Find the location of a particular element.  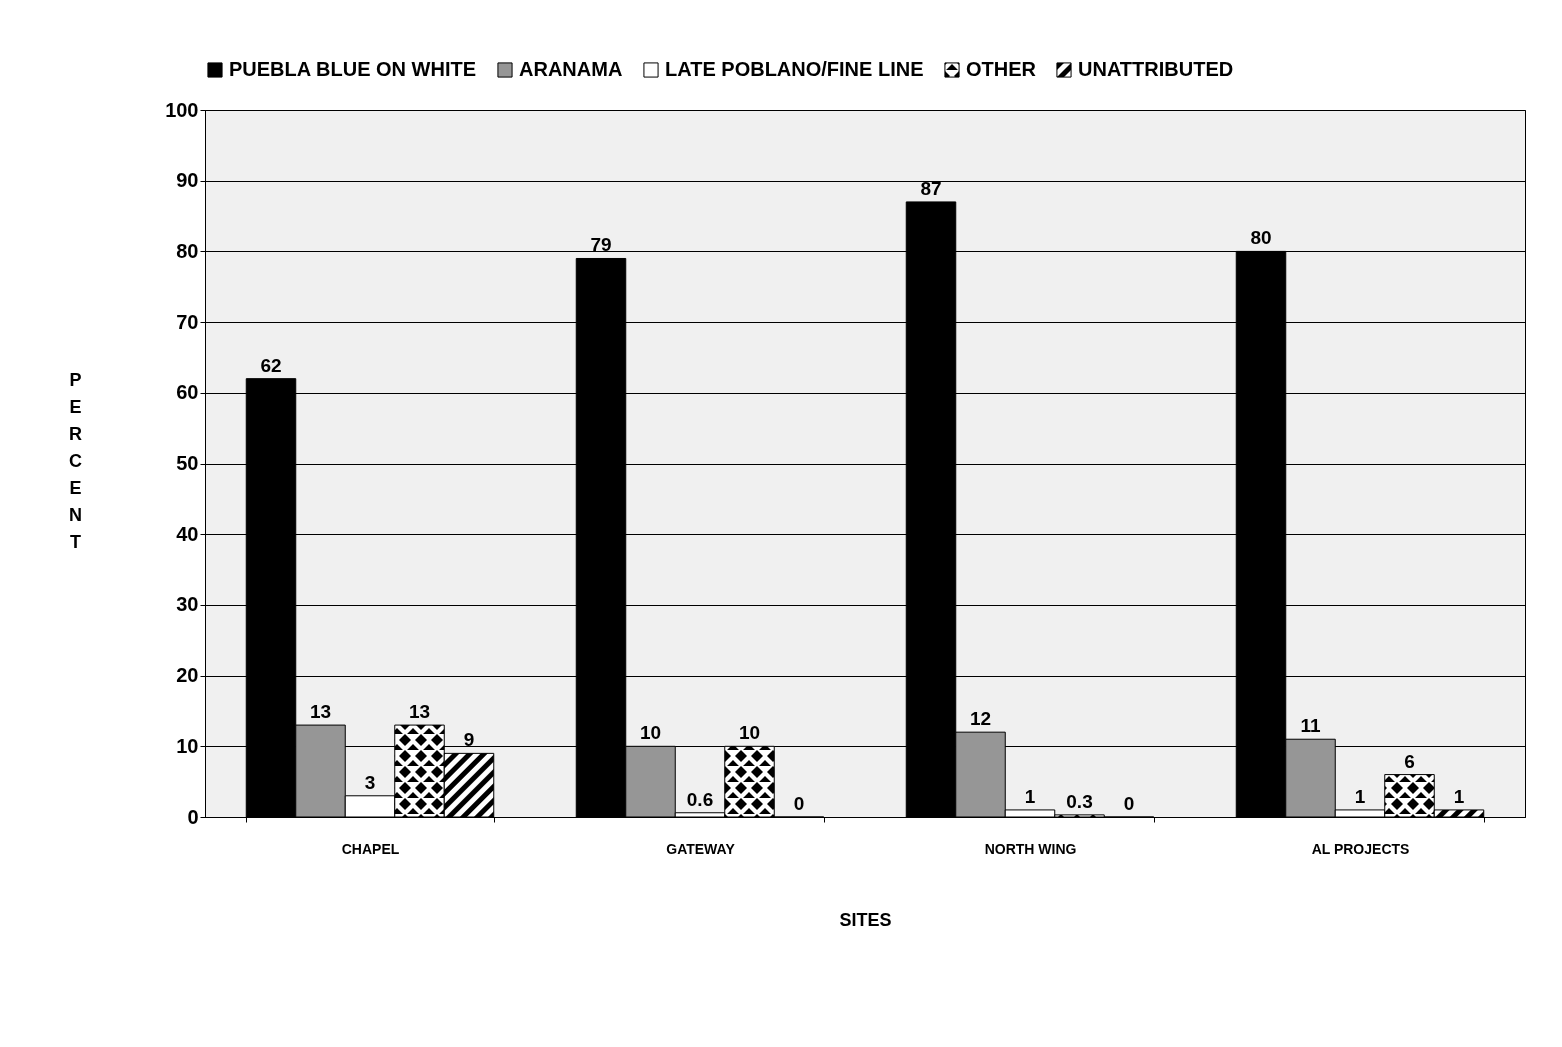

data-label: 9 is located at coordinates (469, 740).